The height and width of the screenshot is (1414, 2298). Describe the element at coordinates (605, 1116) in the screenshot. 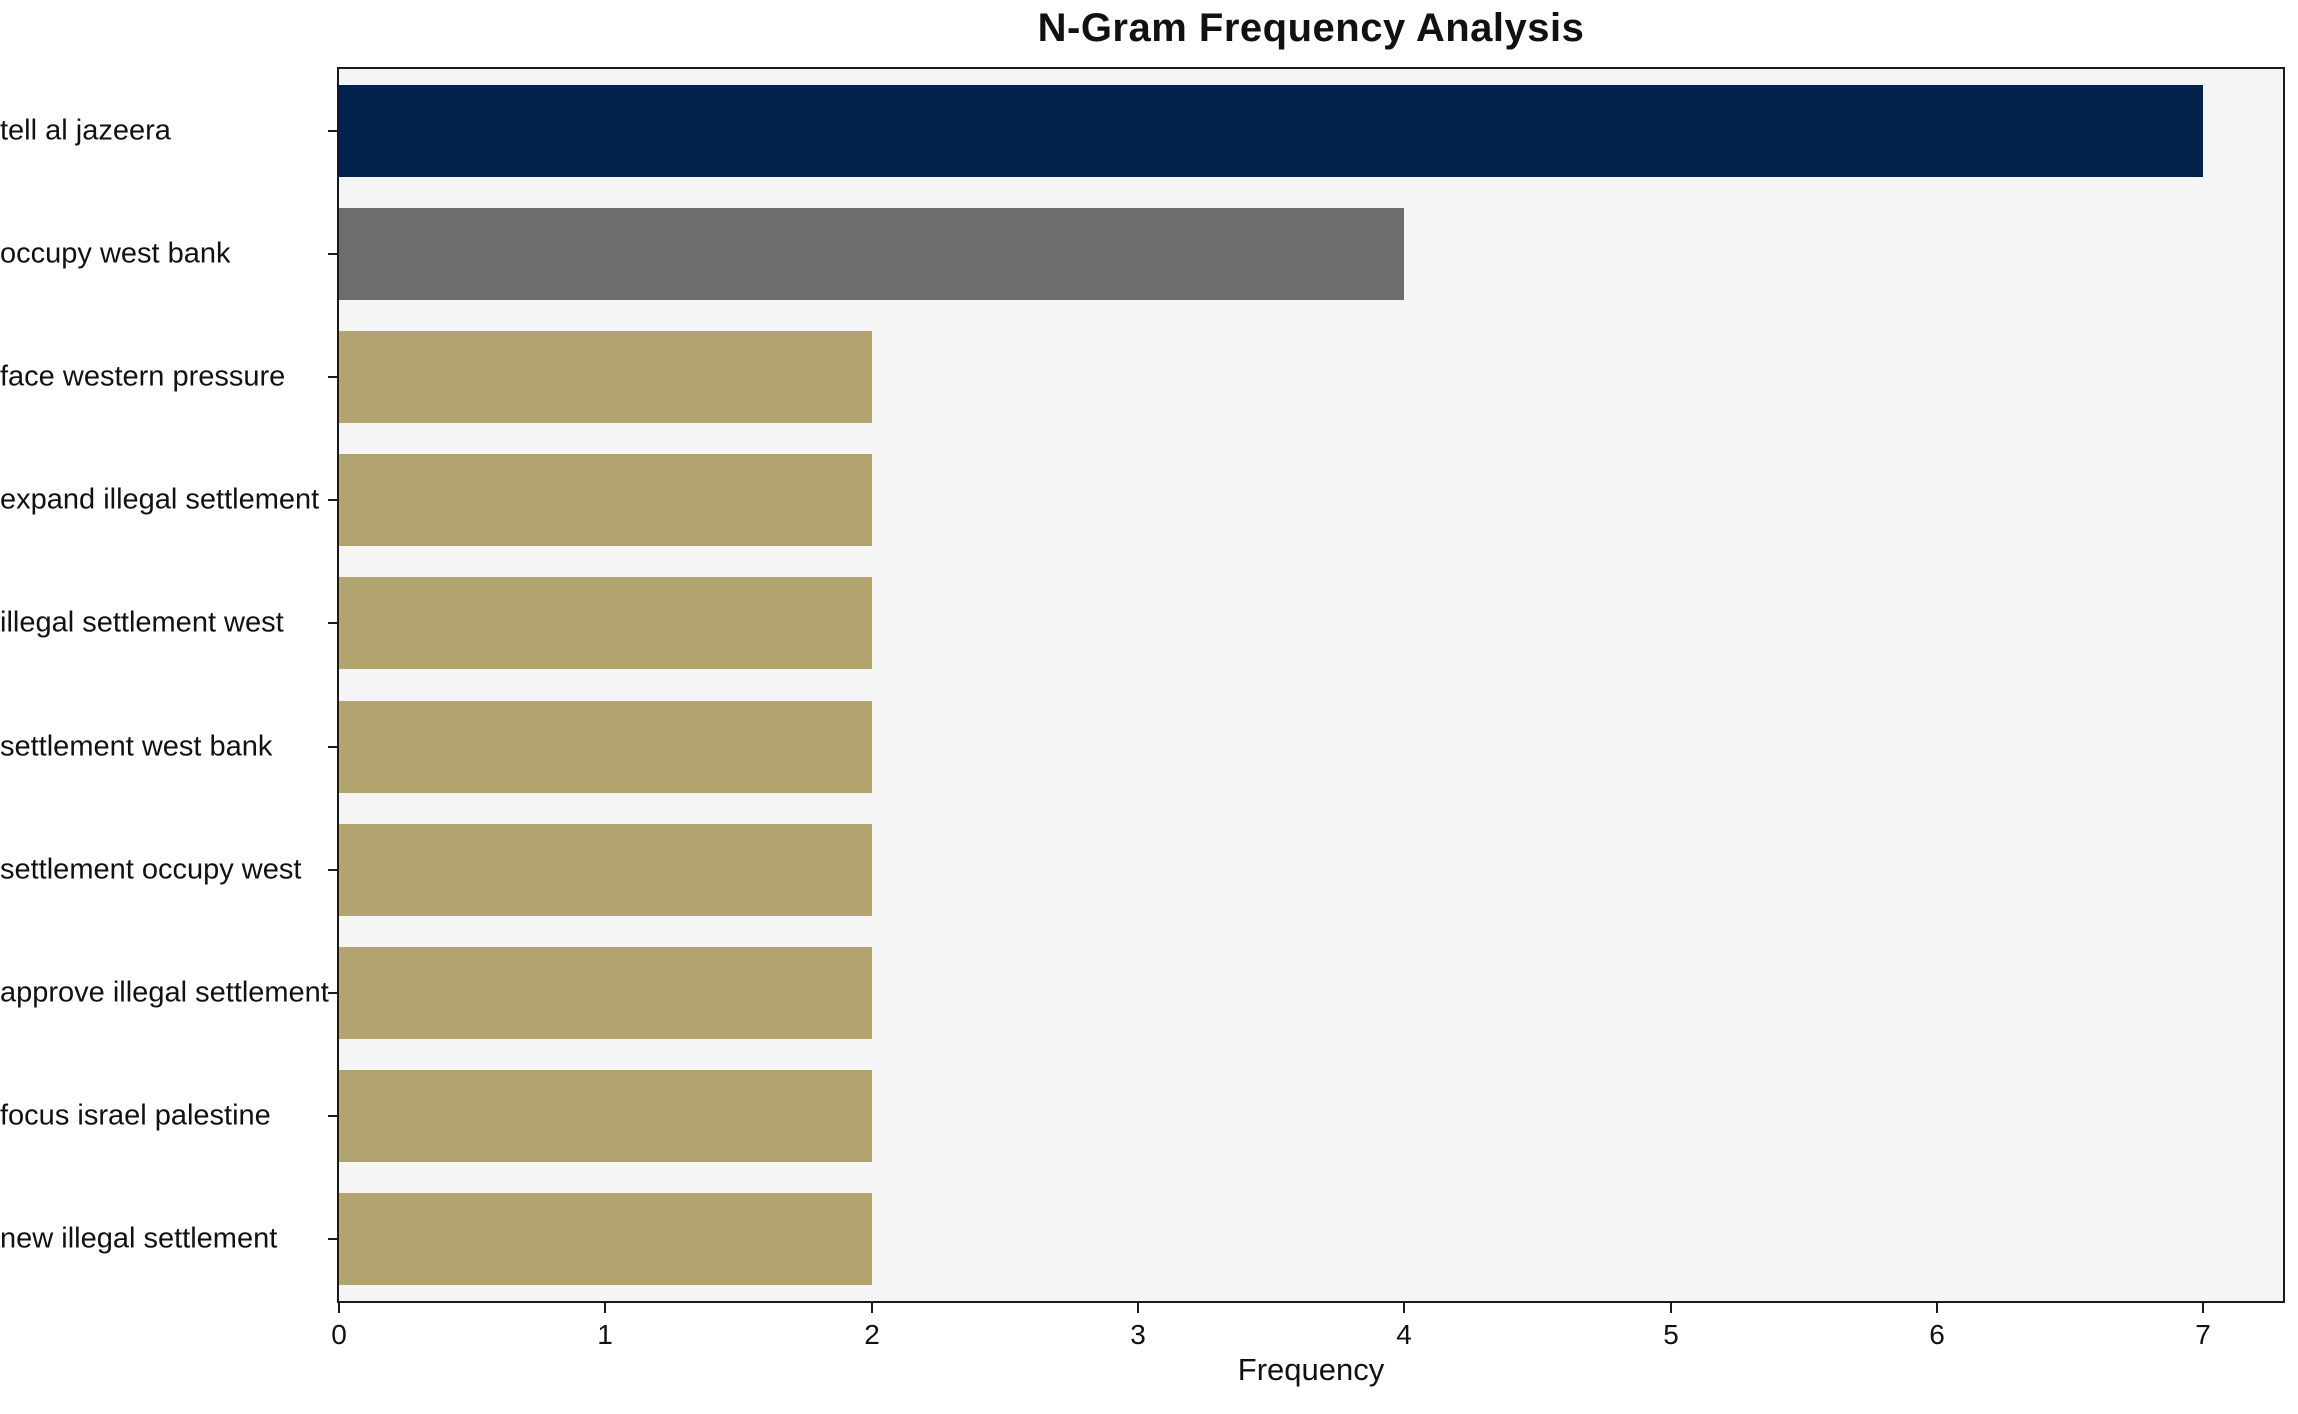

I see `bar-focus-israel-palestine` at that location.